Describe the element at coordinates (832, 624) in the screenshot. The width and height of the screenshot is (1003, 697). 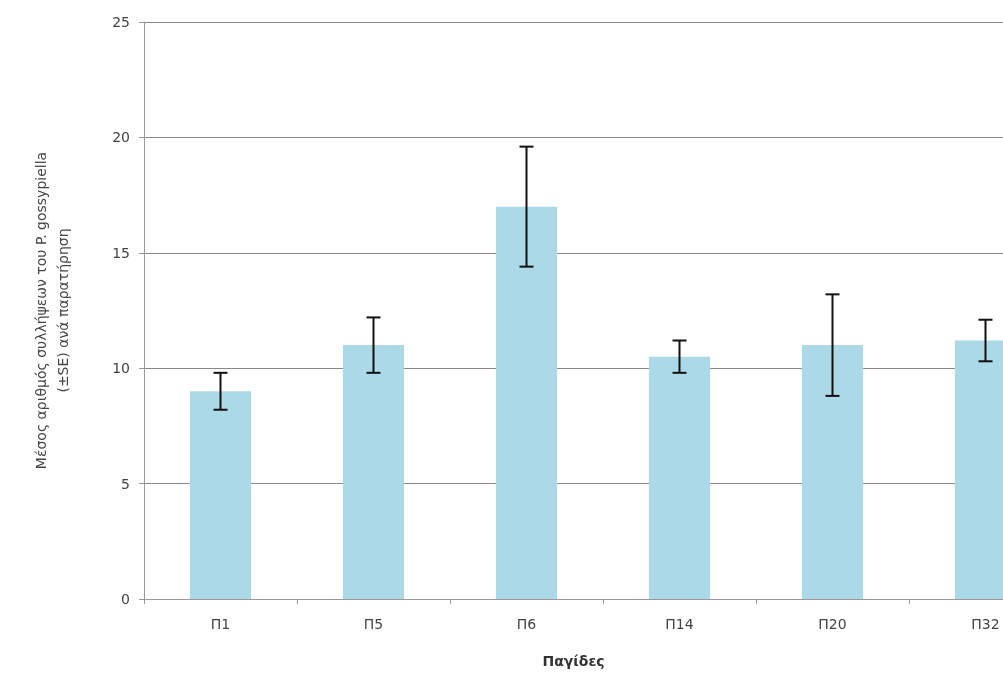
I see `x-tick-label: Π20` at that location.